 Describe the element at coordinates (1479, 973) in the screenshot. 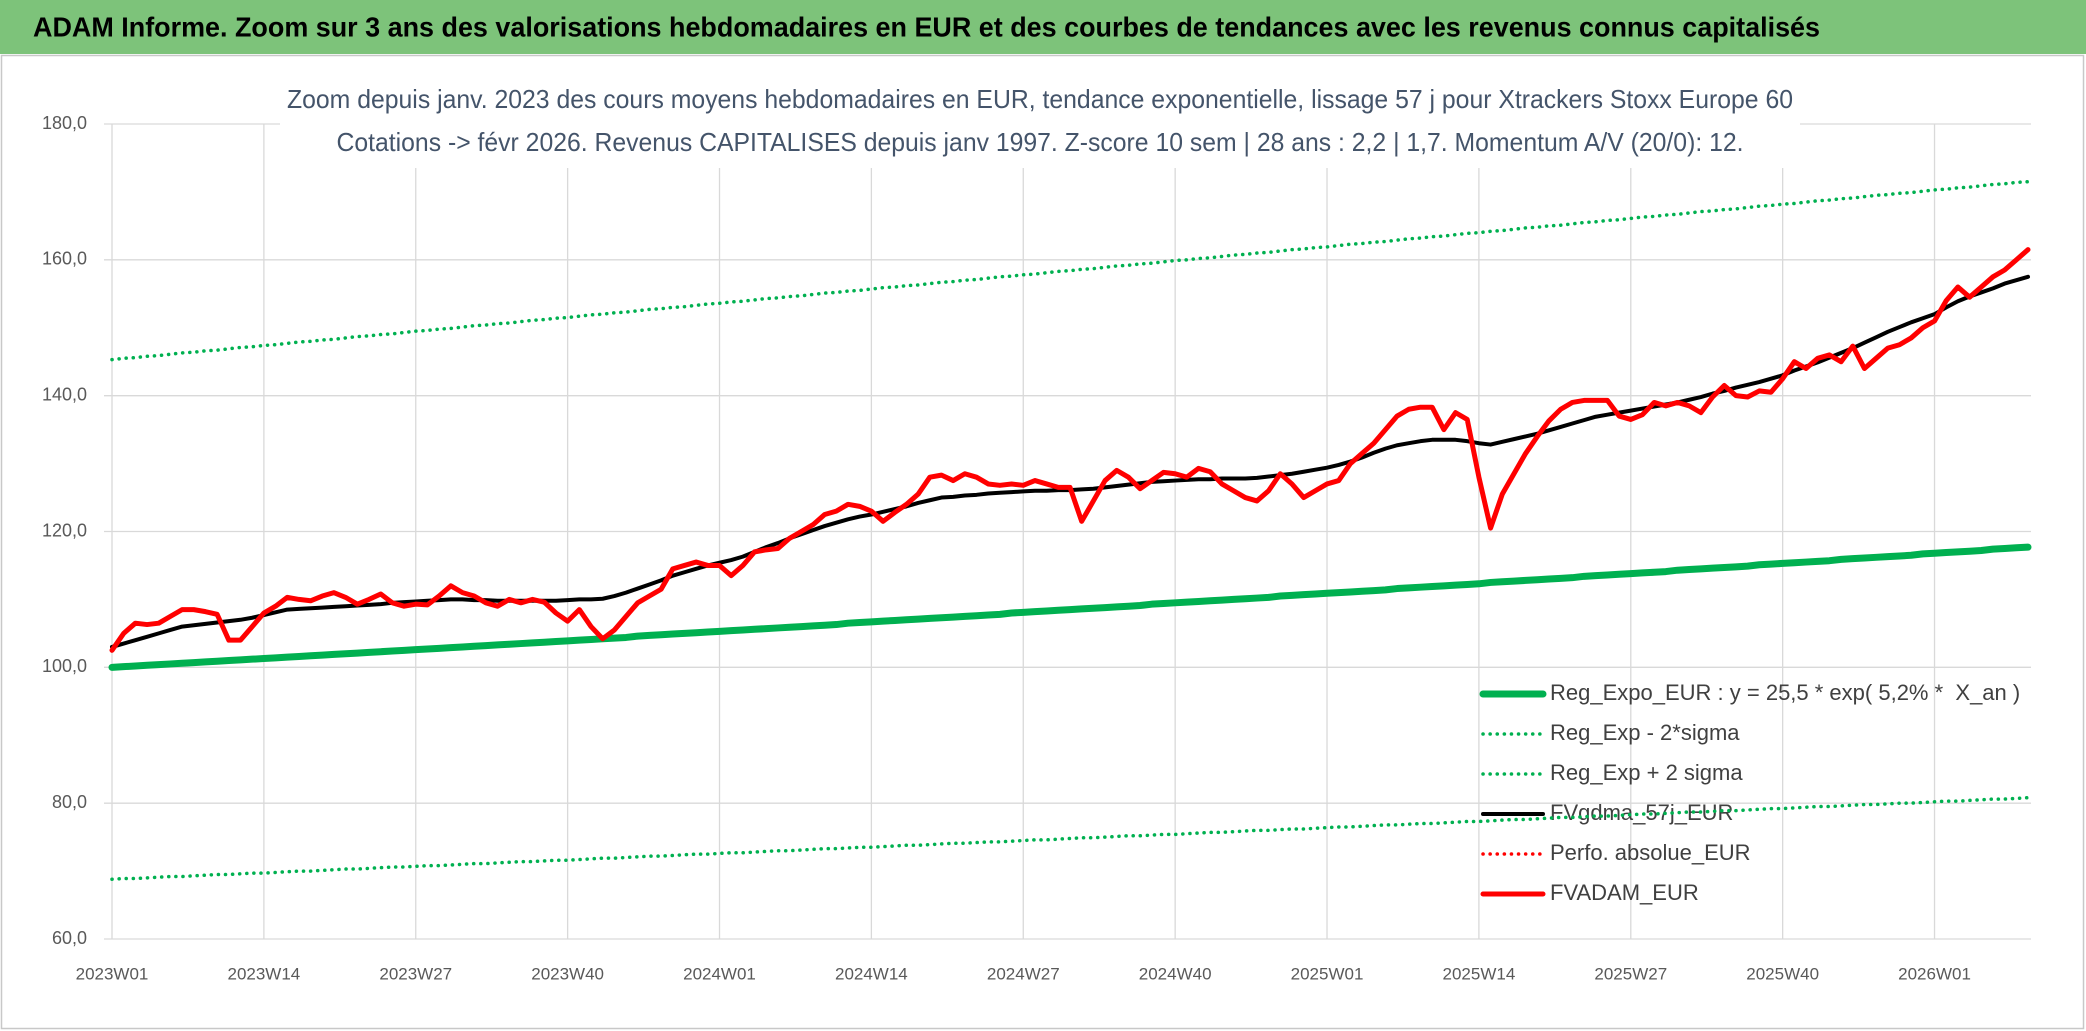

I see `x-tick-label: 2025W14` at that location.